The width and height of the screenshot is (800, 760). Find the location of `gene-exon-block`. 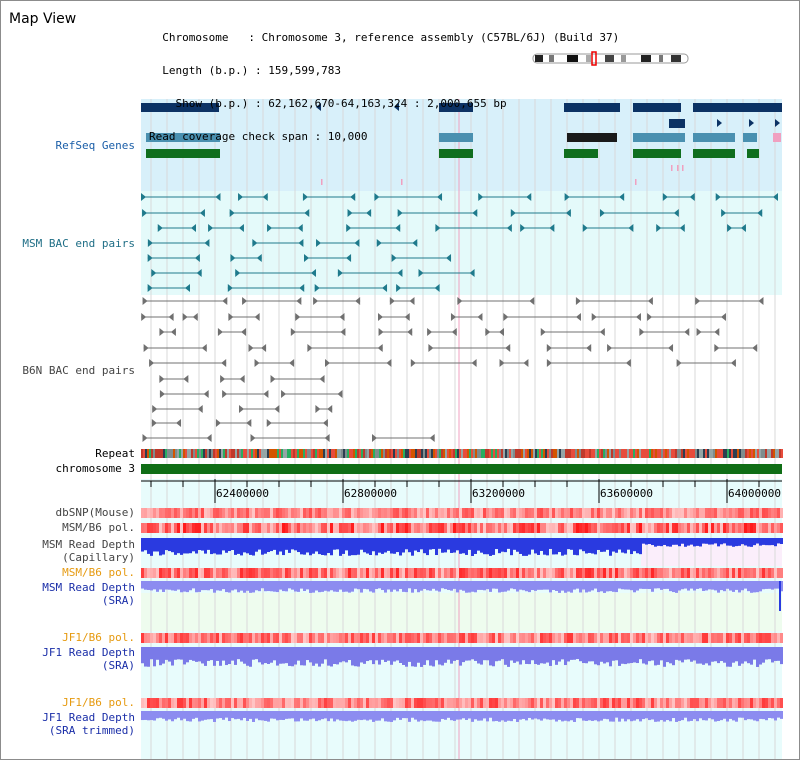

gene-exon-block is located at coordinates (657, 107).